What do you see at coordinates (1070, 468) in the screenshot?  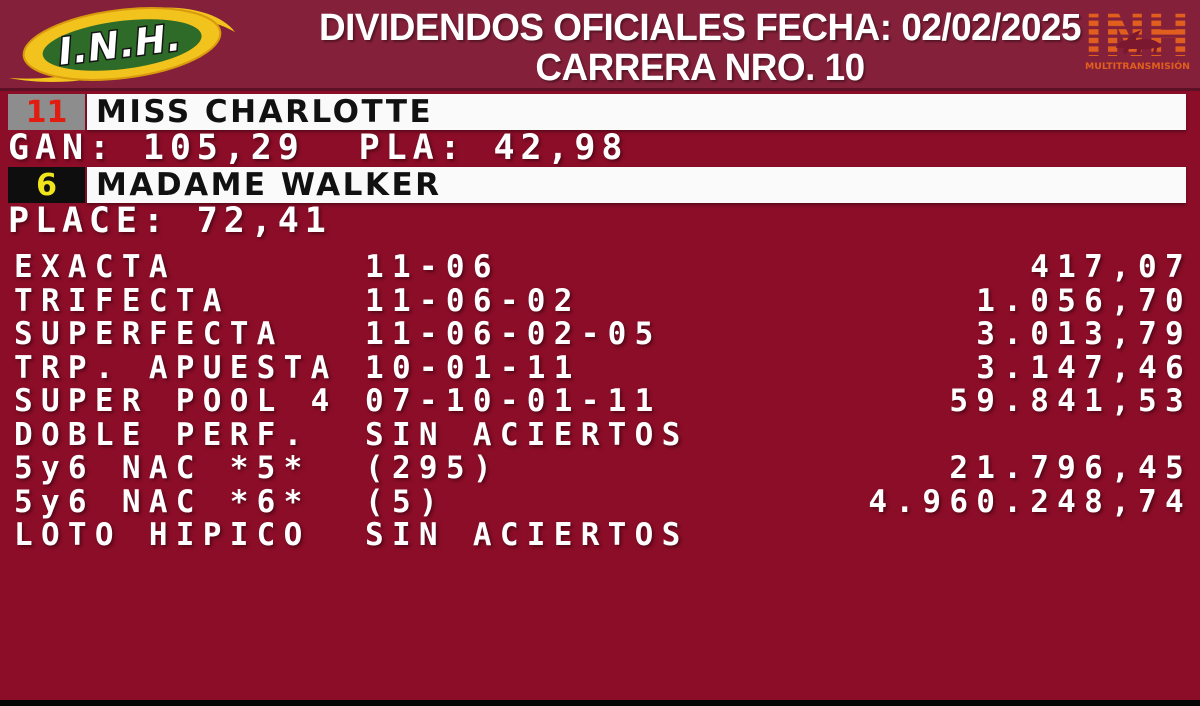 I see `amount-value: 21.796,45` at bounding box center [1070, 468].